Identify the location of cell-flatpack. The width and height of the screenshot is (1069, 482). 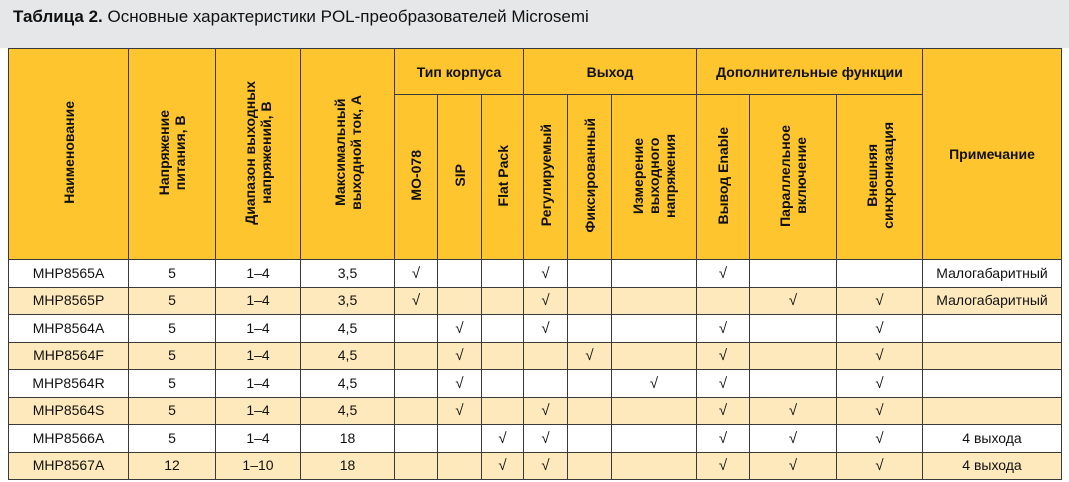
(502, 410).